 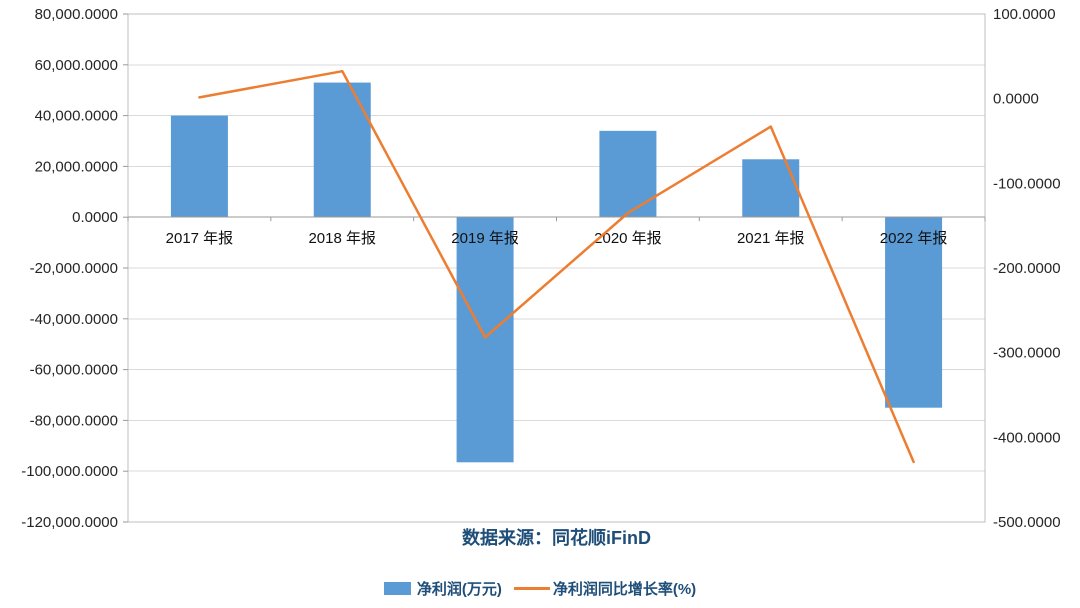 What do you see at coordinates (342, 238) in the screenshot?
I see `category-label: 2018 年报` at bounding box center [342, 238].